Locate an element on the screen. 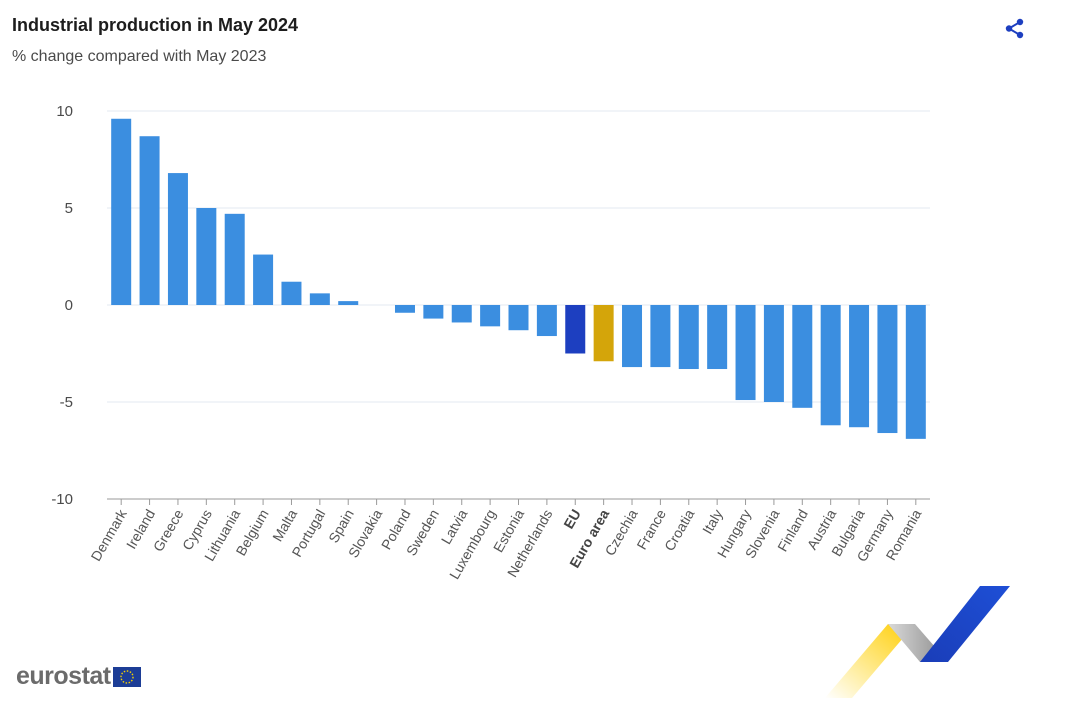 This screenshot has height=724, width=1080. share-icon is located at coordinates (1014, 28).